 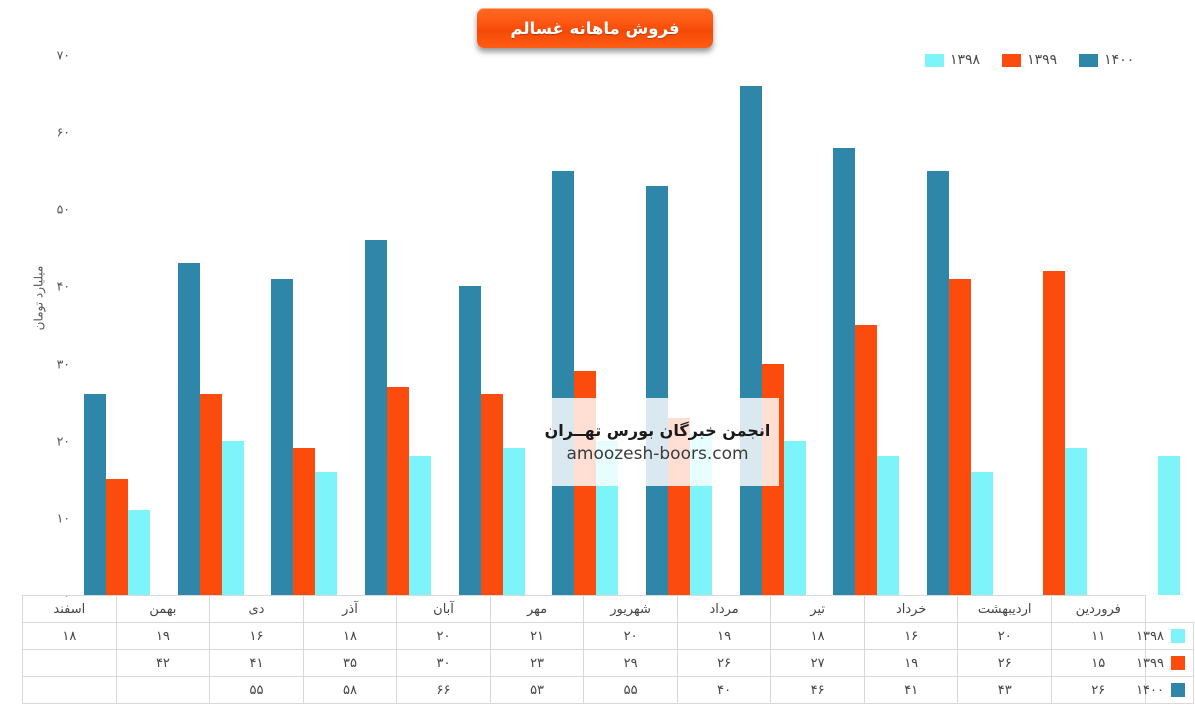 What do you see at coordinates (1004, 609) in the screenshot?
I see `table-column-header: اردیبهشت` at bounding box center [1004, 609].